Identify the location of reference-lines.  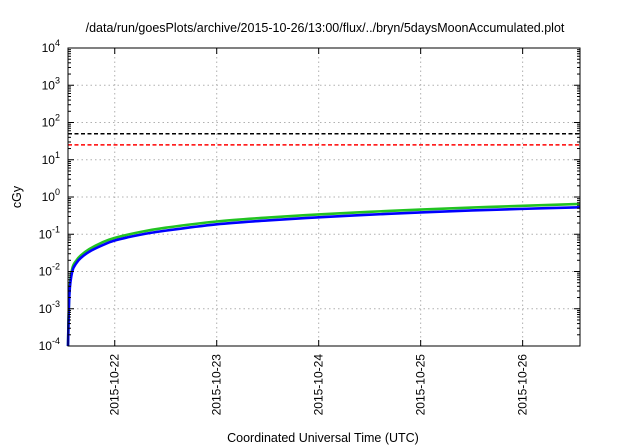
(324, 139).